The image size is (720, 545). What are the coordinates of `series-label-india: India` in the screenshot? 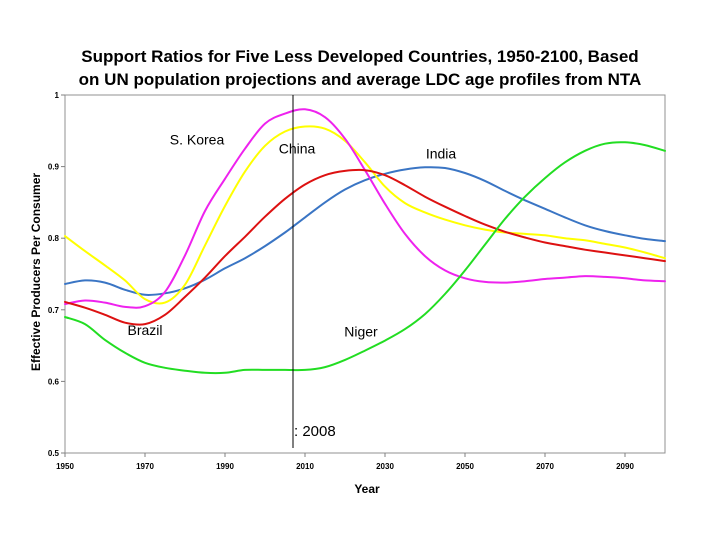 It's located at (441, 154).